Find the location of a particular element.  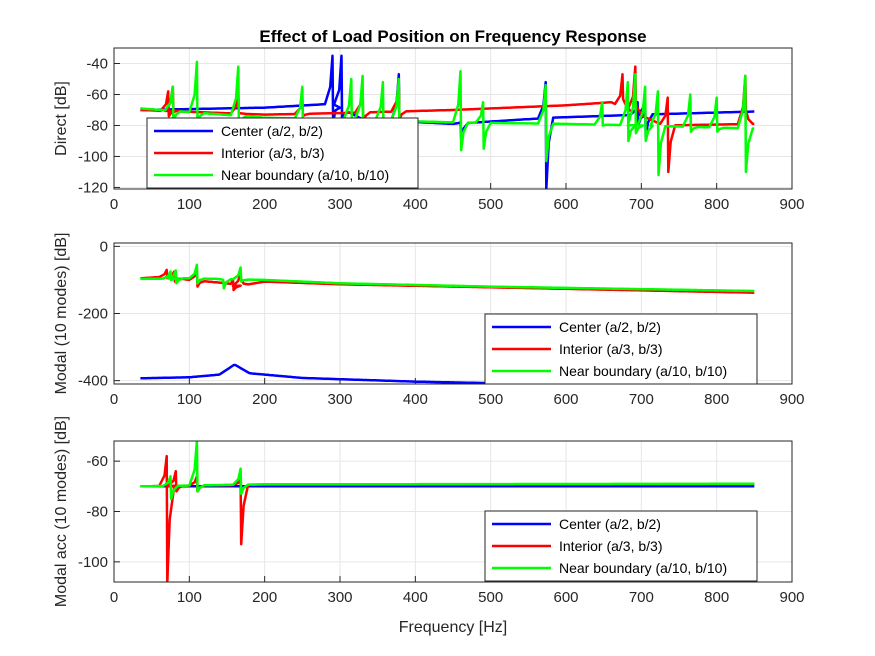

y-tick-label: 0 is located at coordinates (104, 246).